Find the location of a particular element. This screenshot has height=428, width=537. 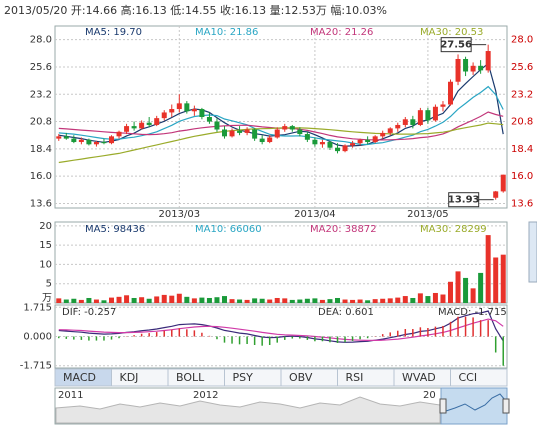

tab: PSY is located at coordinates (253, 377).